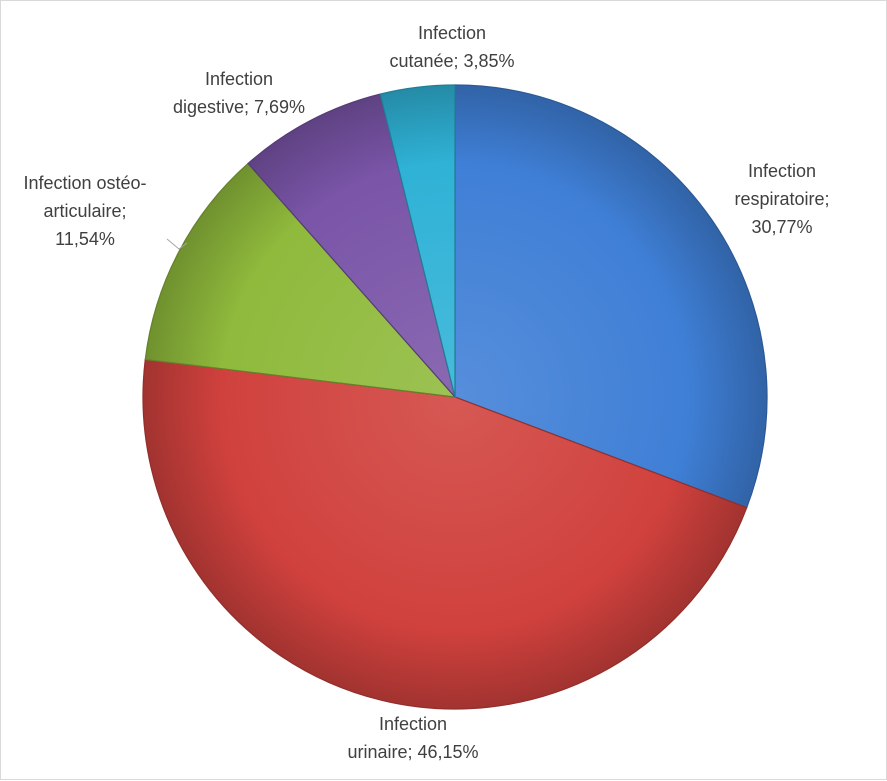 The height and width of the screenshot is (781, 887). Describe the element at coordinates (239, 93) in the screenshot. I see `data-label-4: Infection digestive; 7,69%` at that location.